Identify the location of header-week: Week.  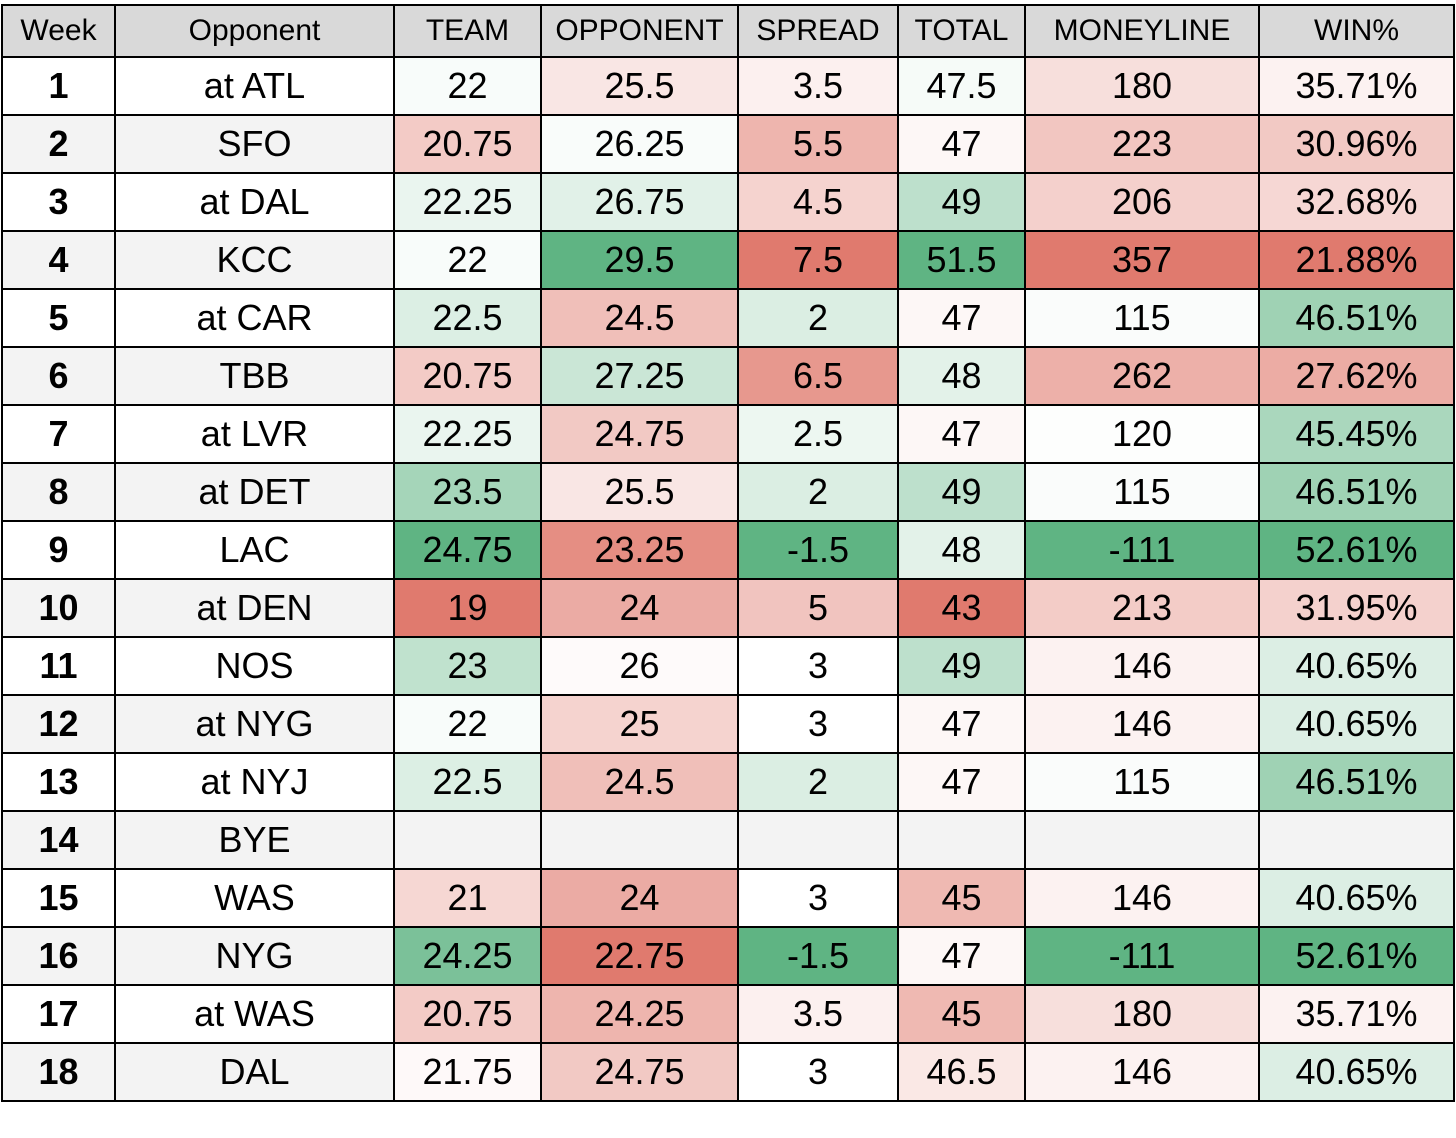
(58, 31).